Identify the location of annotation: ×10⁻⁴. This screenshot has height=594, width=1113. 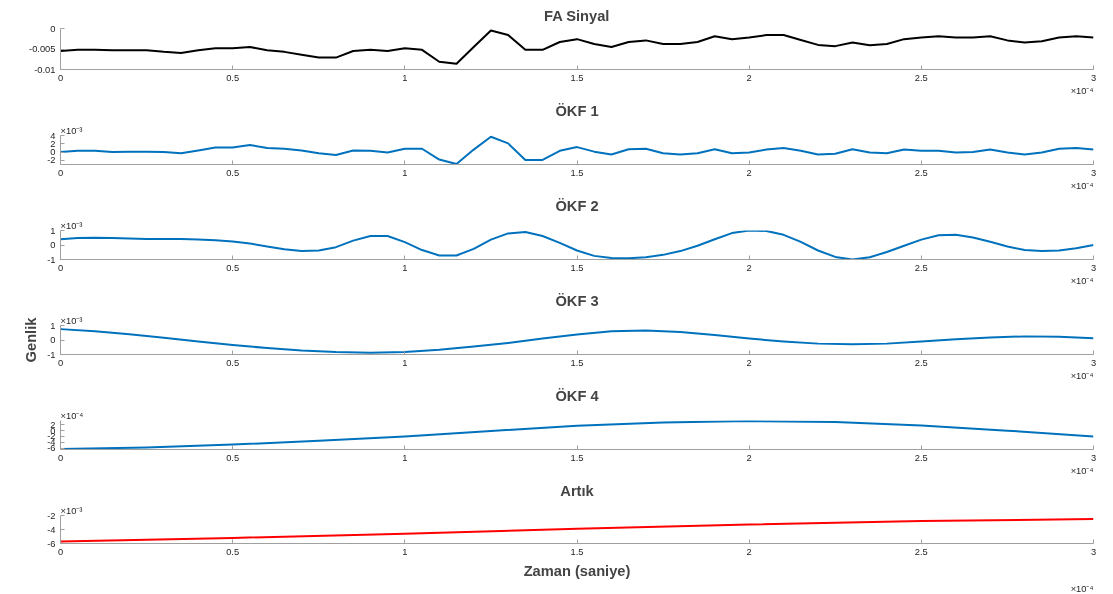
(72, 415).